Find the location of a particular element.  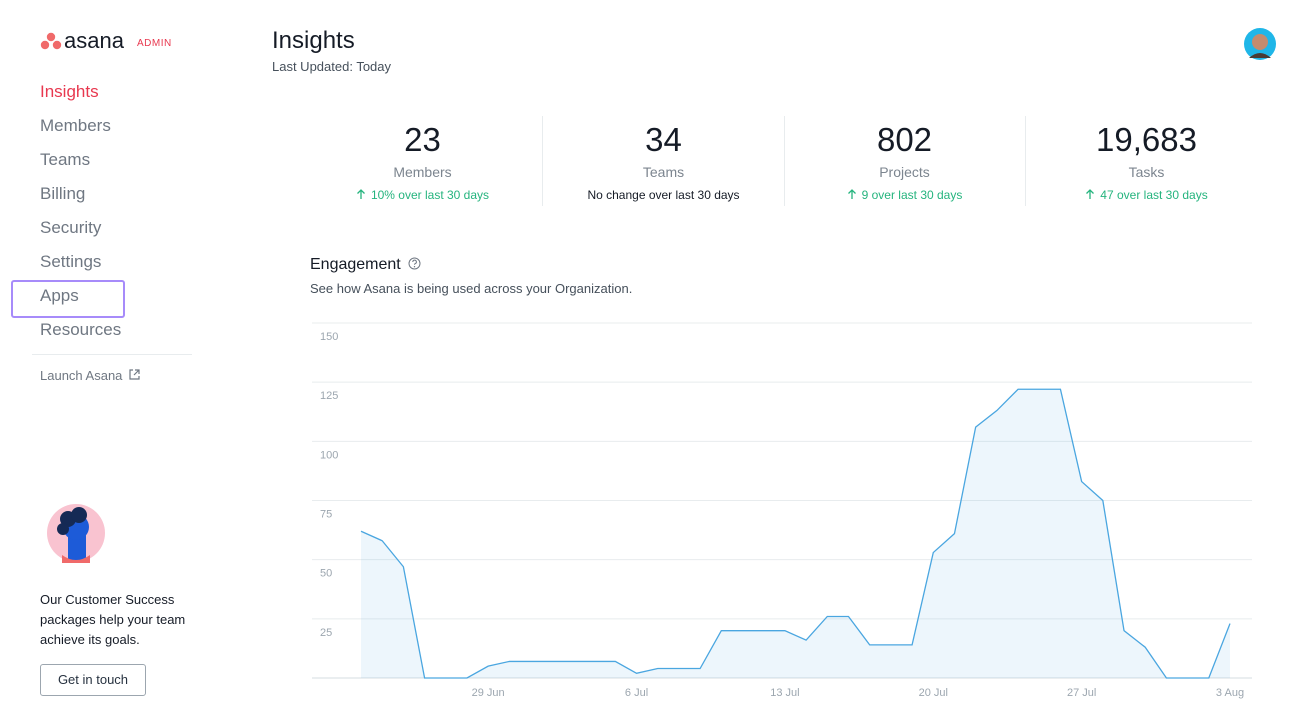

stat-change-text: 47 over last 30 days is located at coordinates (1154, 195).